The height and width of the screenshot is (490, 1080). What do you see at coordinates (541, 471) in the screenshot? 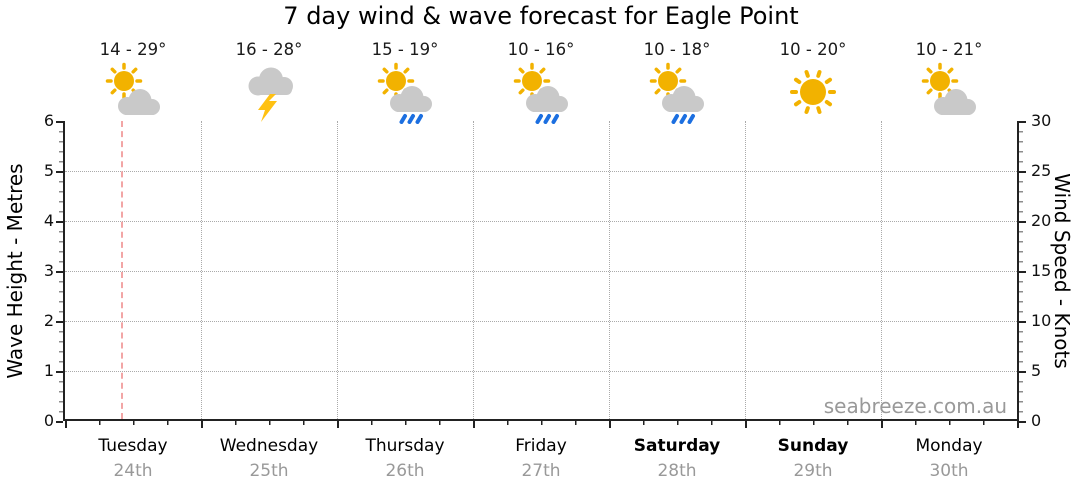
I see `date-label: 27th` at bounding box center [541, 471].